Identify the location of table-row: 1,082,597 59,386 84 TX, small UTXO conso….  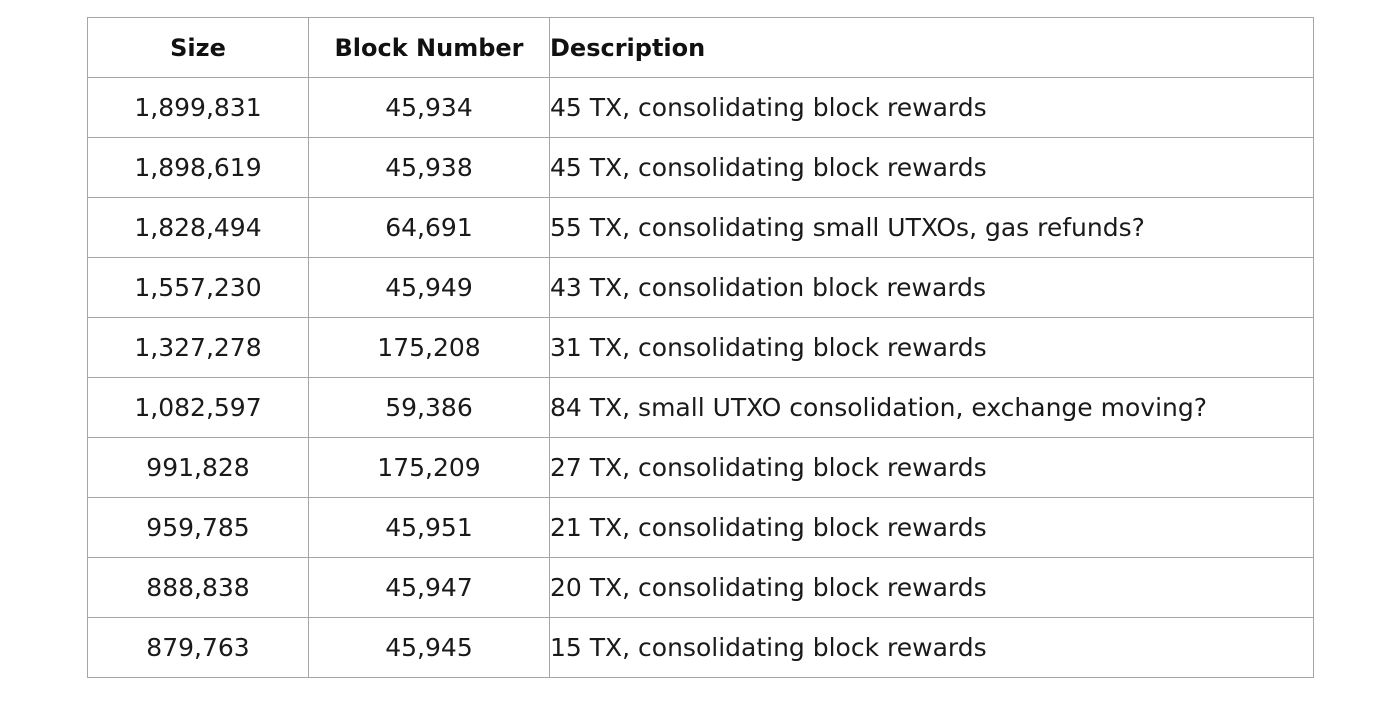
(700, 407).